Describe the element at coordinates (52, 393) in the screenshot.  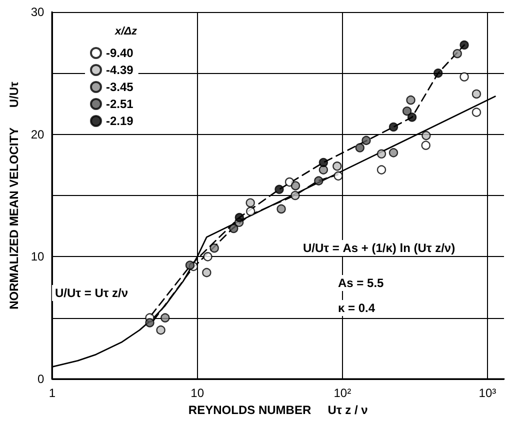
I see `x-tick-label: 1` at that location.